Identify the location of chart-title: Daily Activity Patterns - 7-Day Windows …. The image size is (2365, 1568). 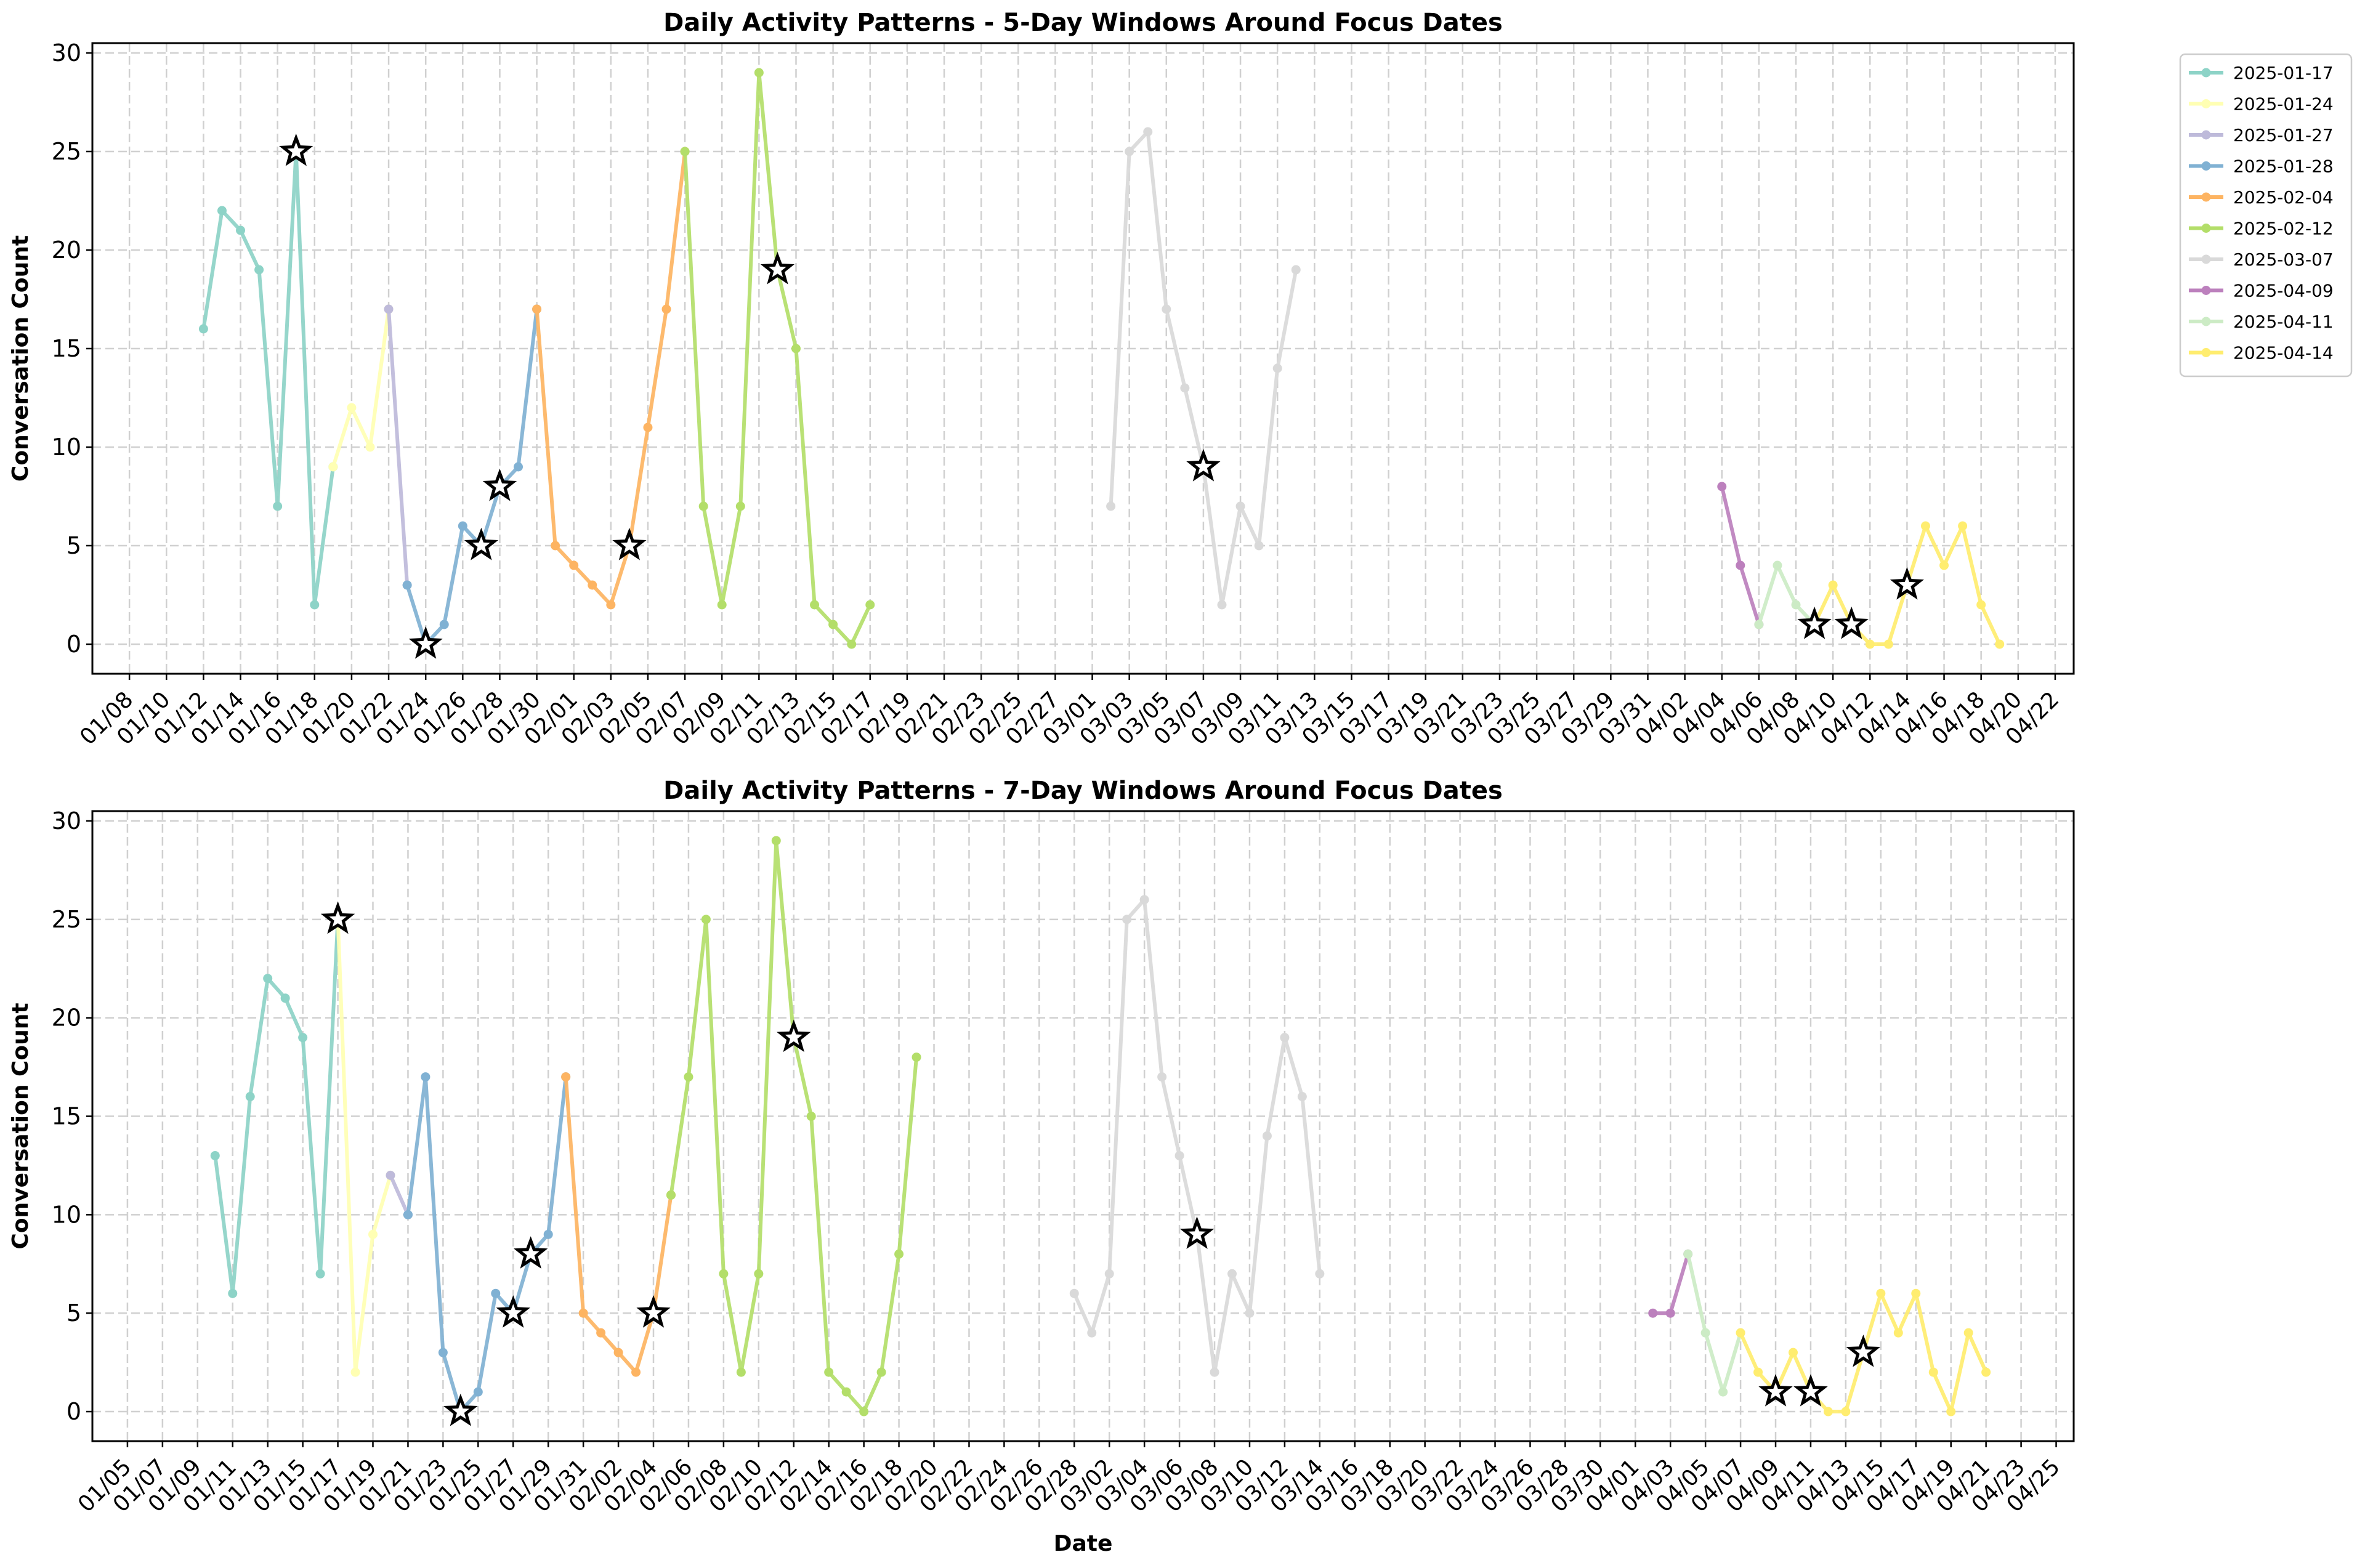
(1083, 791).